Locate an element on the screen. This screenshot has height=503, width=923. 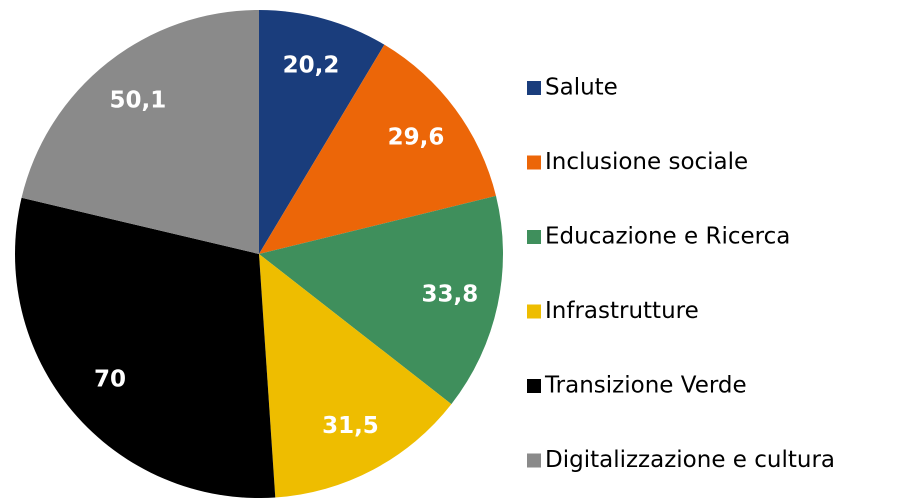
legend-label: Transizione Verde is located at coordinates (645, 386).